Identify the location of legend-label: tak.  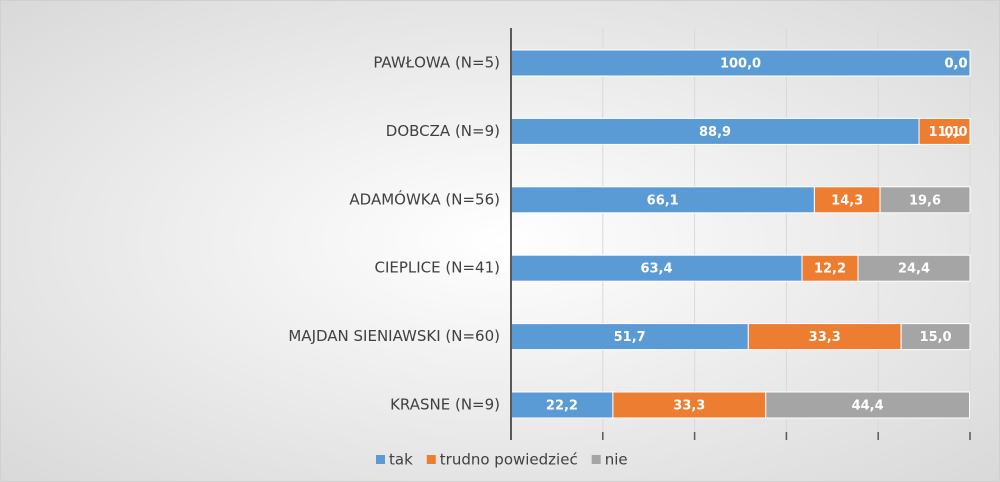
(401, 460).